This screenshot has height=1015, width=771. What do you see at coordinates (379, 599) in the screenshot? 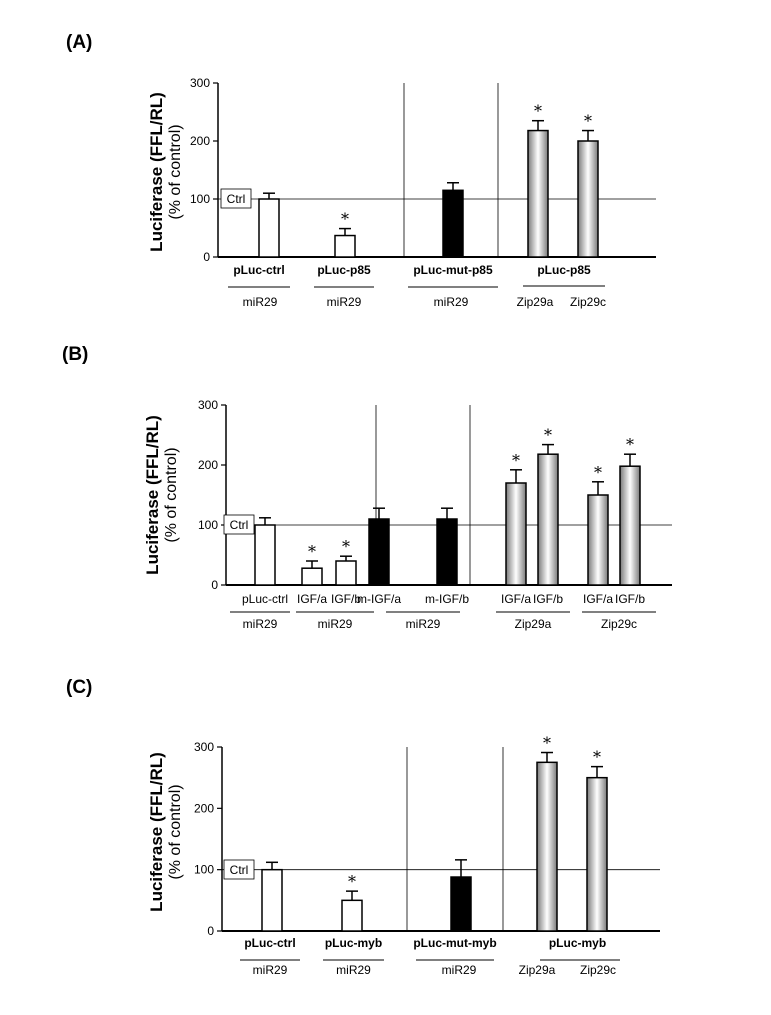
I see `bar-label: m-IGF/a` at bounding box center [379, 599].